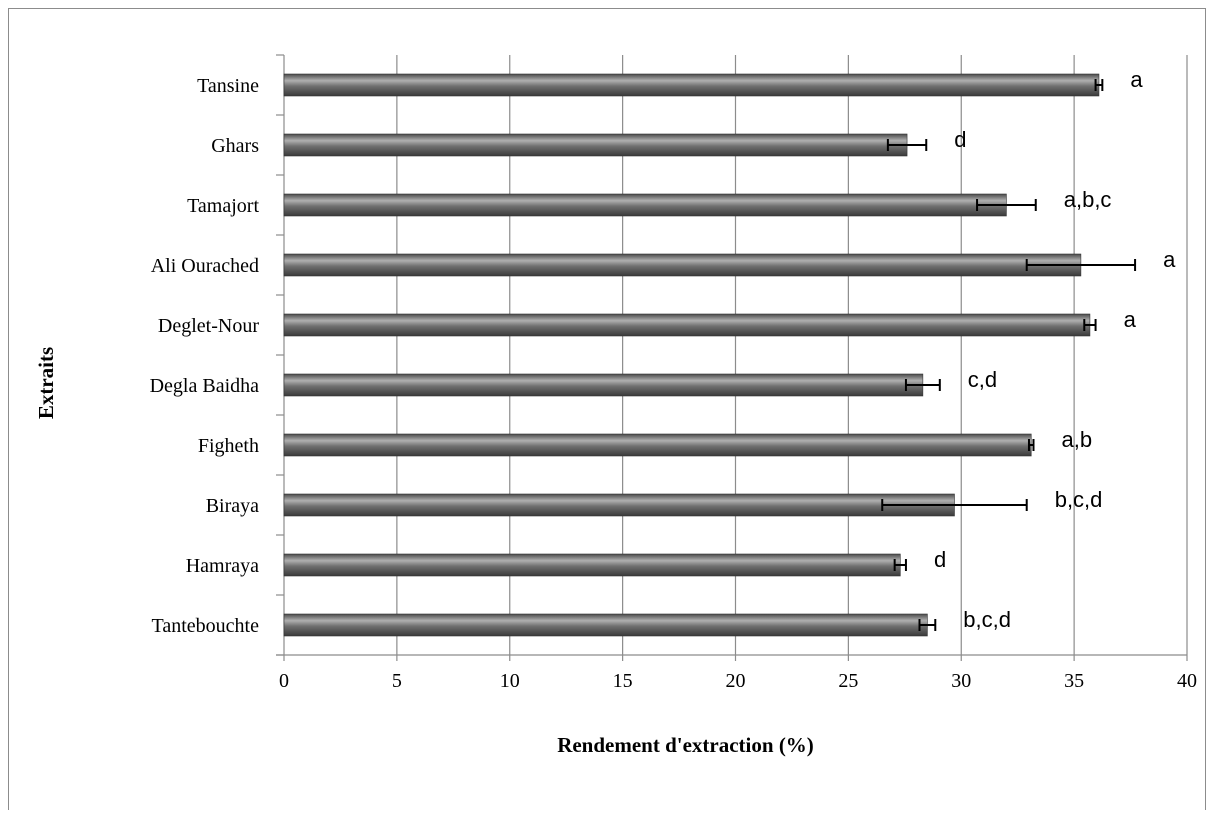 The image size is (1214, 818). I want to click on x-tick-label: 0, so click(284, 681).